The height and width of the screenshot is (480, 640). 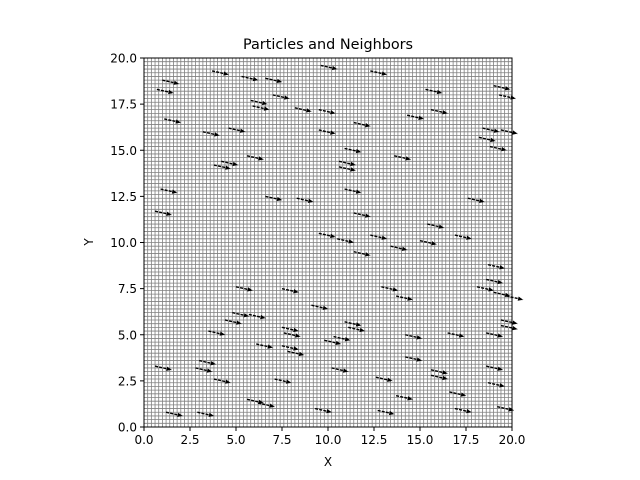 What do you see at coordinates (123, 105) in the screenshot?
I see `y-tick-label: 17.5` at bounding box center [123, 105].